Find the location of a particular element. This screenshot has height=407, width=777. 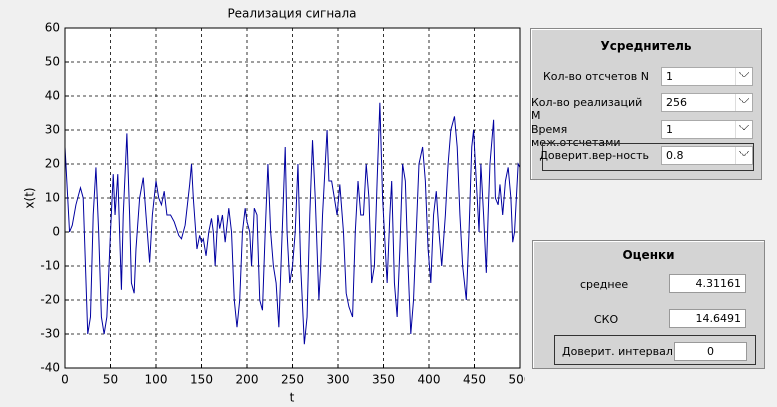

y-tick-label: -40 is located at coordinates (50, 368).